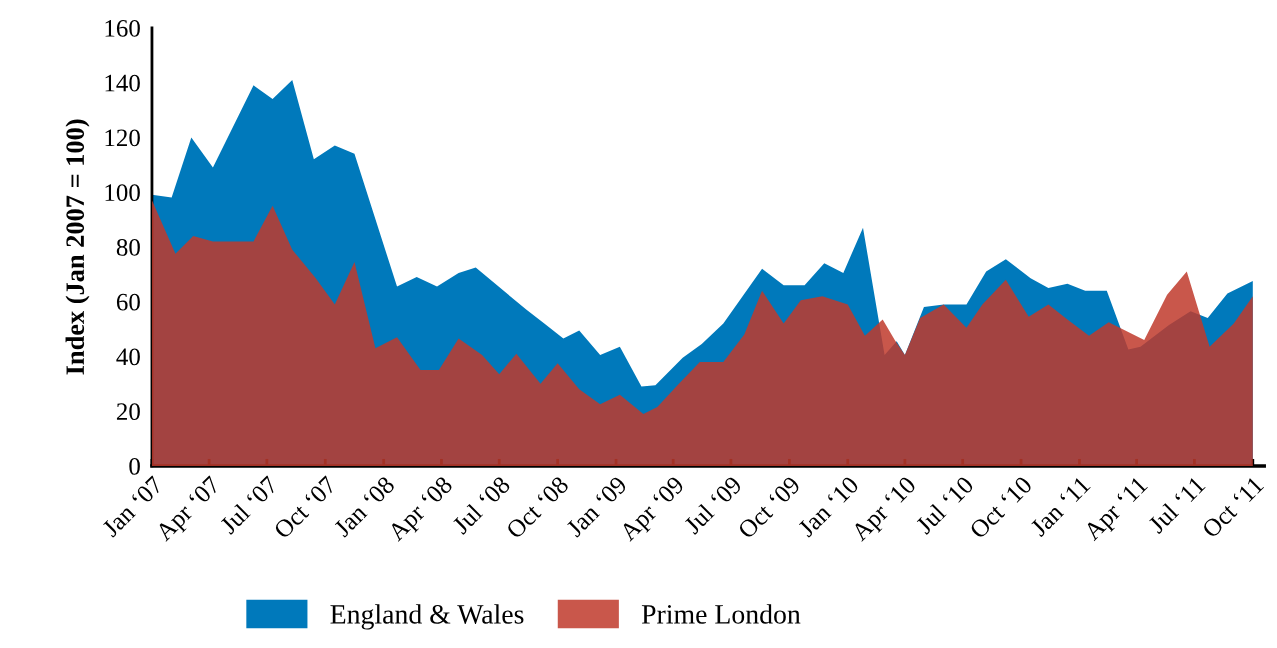  I want to click on y-tick-label: 80, so click(128, 247).